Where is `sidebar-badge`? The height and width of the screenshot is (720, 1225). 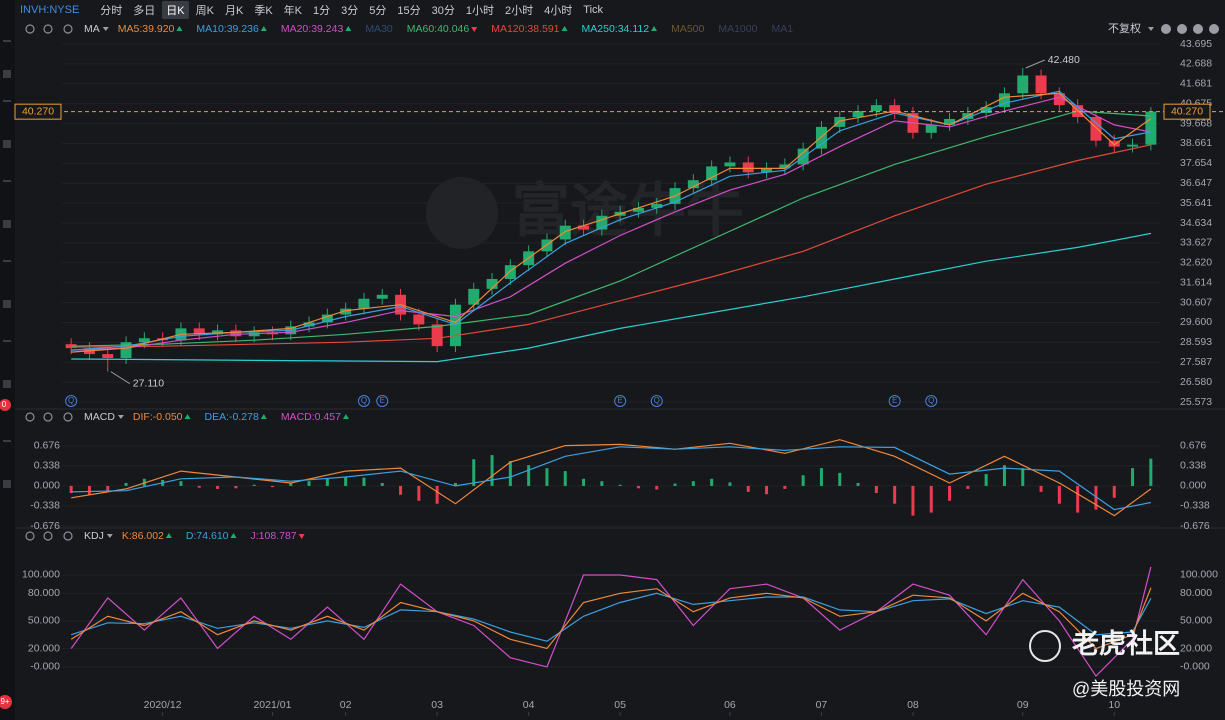
sidebar-badge is located at coordinates (5, 405).